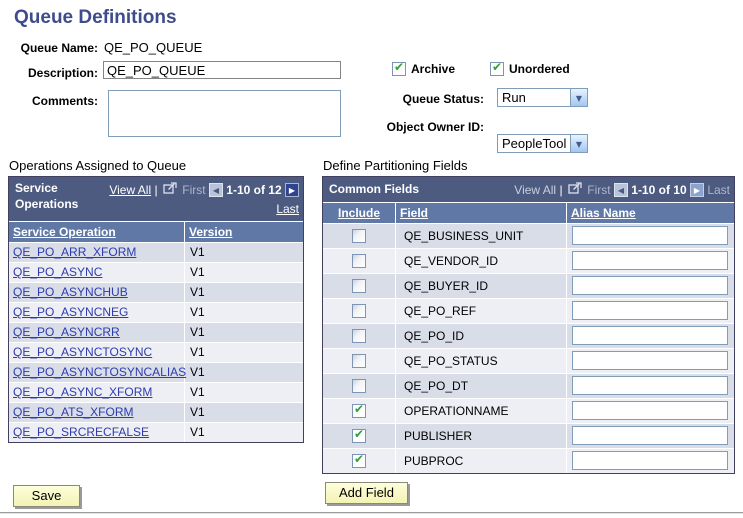 The image size is (743, 518). I want to click on service-operation-link: QE_PO_ASYNCRR, so click(66, 332).